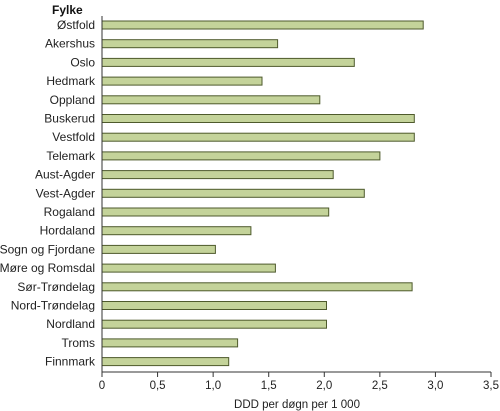  What do you see at coordinates (297, 405) in the screenshot?
I see `x-axis-title: DDD per døgn per 1 000` at bounding box center [297, 405].